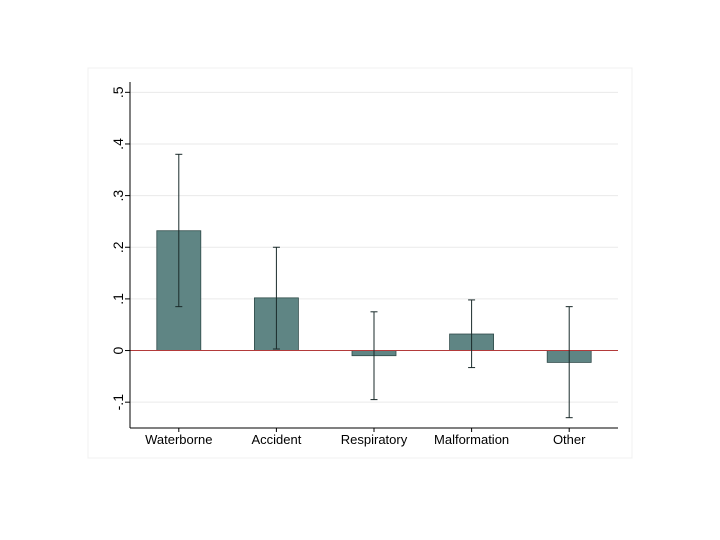 This screenshot has width=720, height=540. Describe the element at coordinates (569, 439) in the screenshot. I see `x-tick-label: Other` at that location.